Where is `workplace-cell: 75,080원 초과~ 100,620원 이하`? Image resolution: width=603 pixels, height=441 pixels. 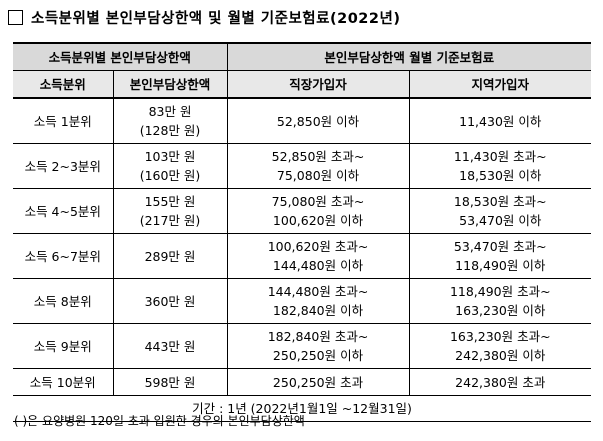
workplace-cell: 75,080원 초과~ 100,620원 이하 is located at coordinates (318, 211).